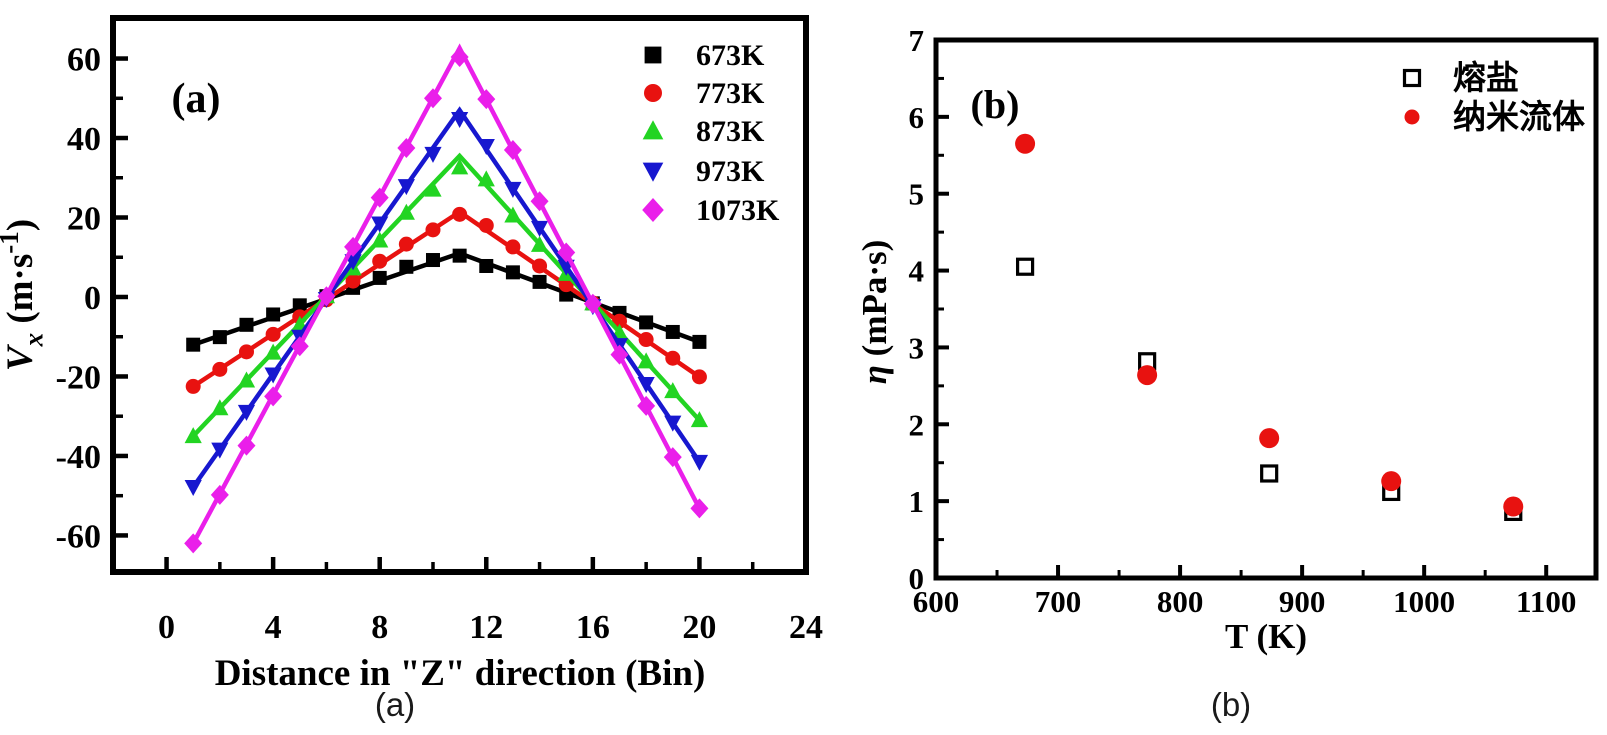 The image size is (1607, 735). I want to click on x-tick-label: 4, so click(273, 627).